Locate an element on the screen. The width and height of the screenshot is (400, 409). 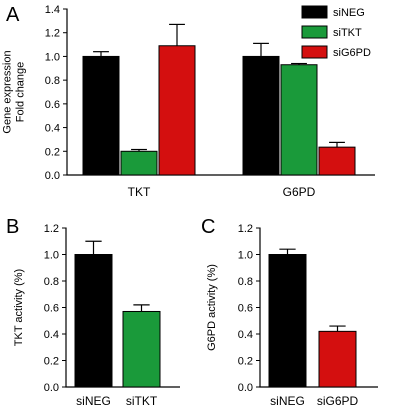
panel-b-y-tick-label: 1.2 is located at coordinates (51, 229).